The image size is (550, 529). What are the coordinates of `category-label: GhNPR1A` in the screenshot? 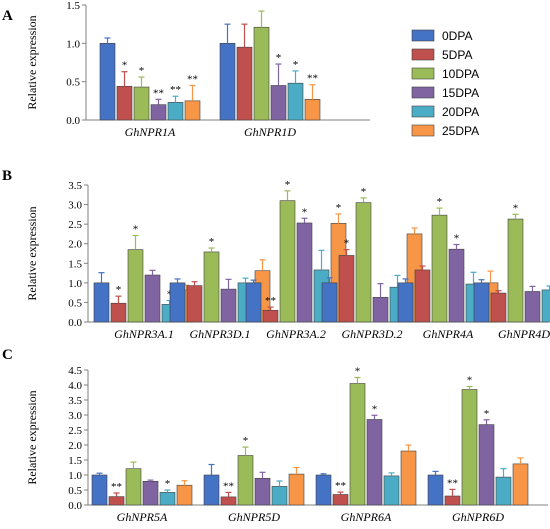 It's located at (150, 132).